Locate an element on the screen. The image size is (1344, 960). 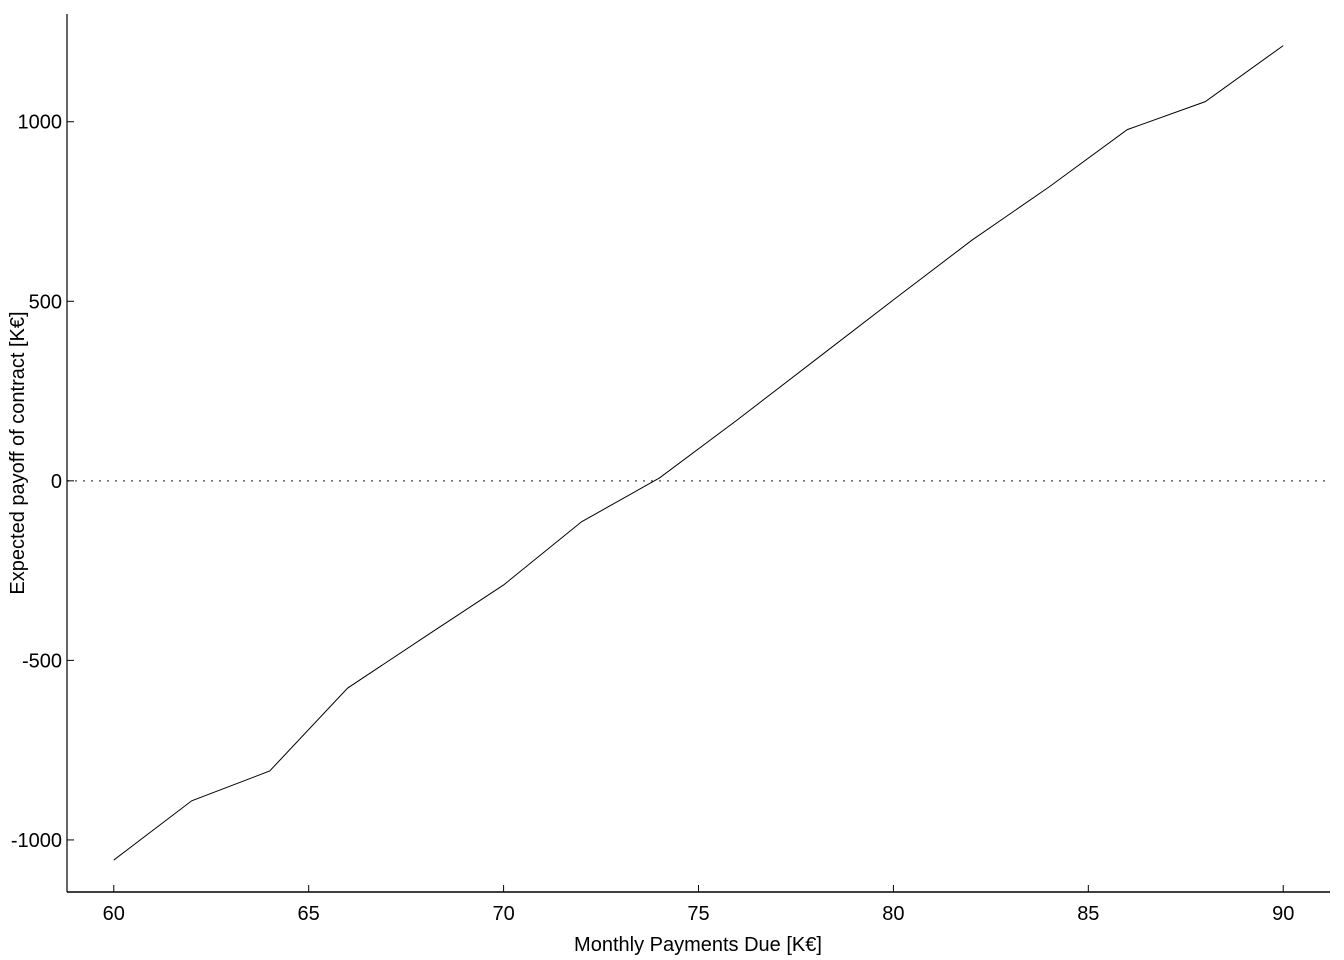
y-tick-label: -500 is located at coordinates (42, 661).